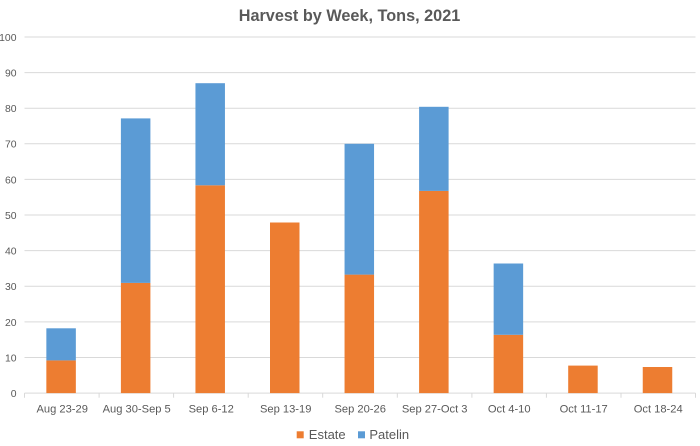  I want to click on svg-text: Harvest by Week, Tons, 2021, so click(350, 16).